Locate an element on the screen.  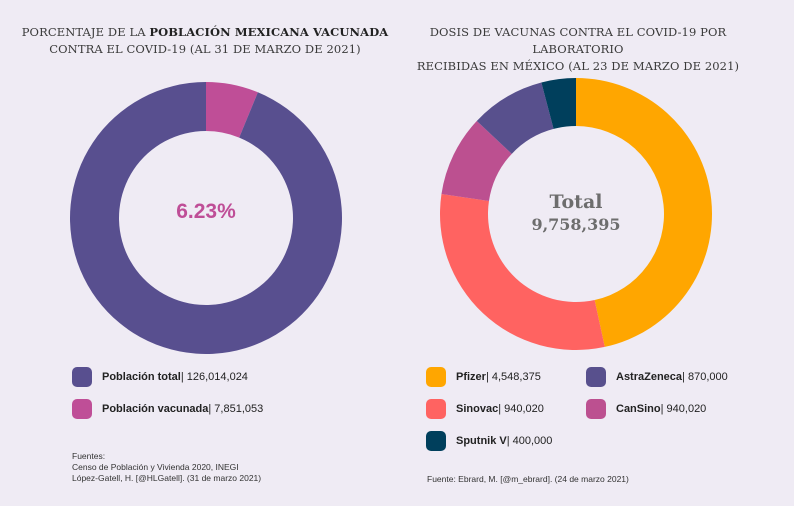
vaccinated-percentage-label: 6.23% is located at coordinates (206, 211).